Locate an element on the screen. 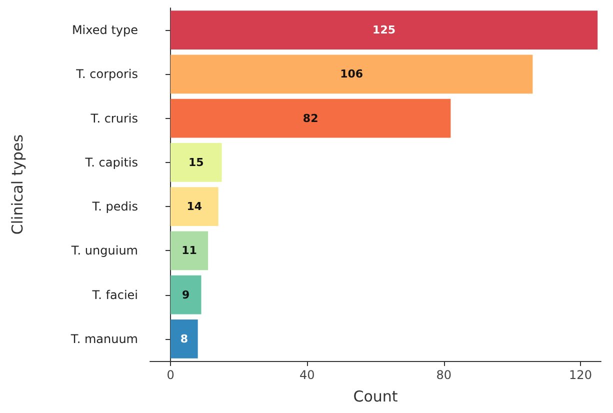 Image resolution: width=613 pixels, height=413 pixels. x-tick-label: 0 is located at coordinates (170, 375).